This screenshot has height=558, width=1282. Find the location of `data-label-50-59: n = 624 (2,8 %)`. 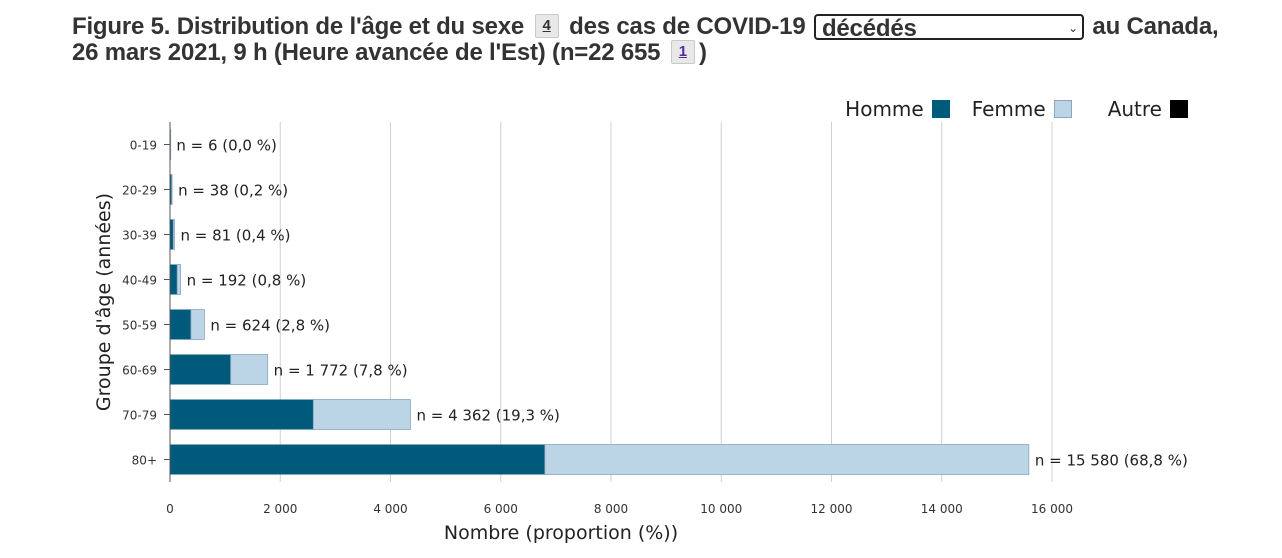

data-label-50-59: n = 624 (2,8 %) is located at coordinates (270, 326).